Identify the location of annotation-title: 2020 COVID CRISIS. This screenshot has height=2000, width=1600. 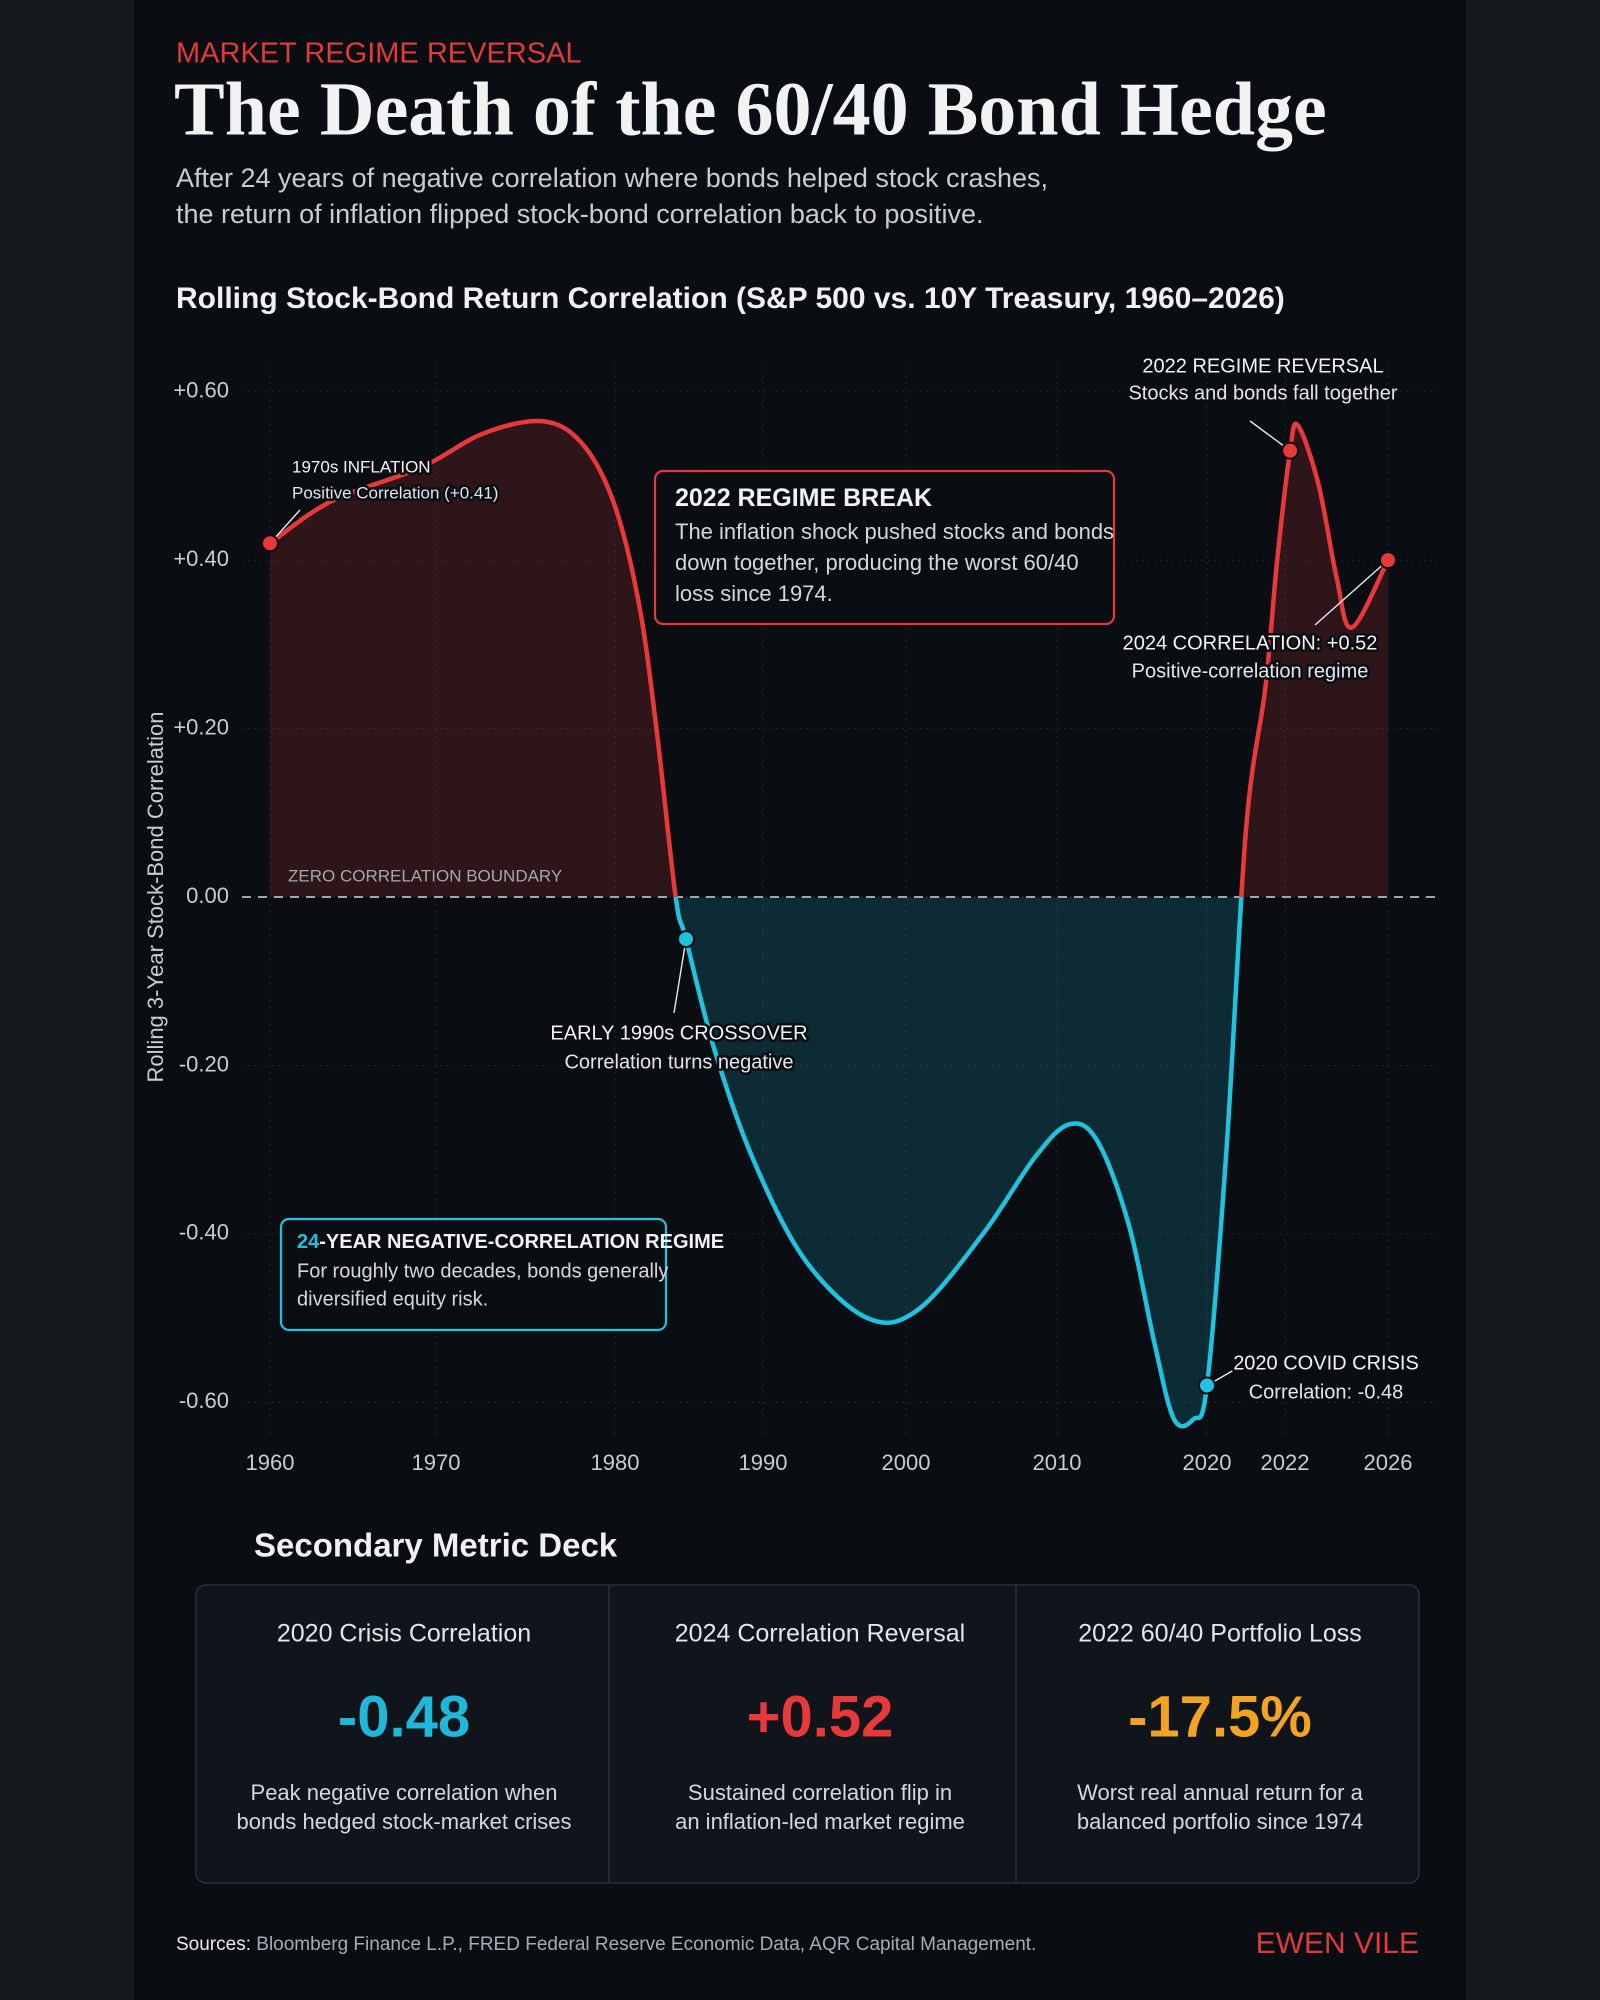
(1326, 1363).